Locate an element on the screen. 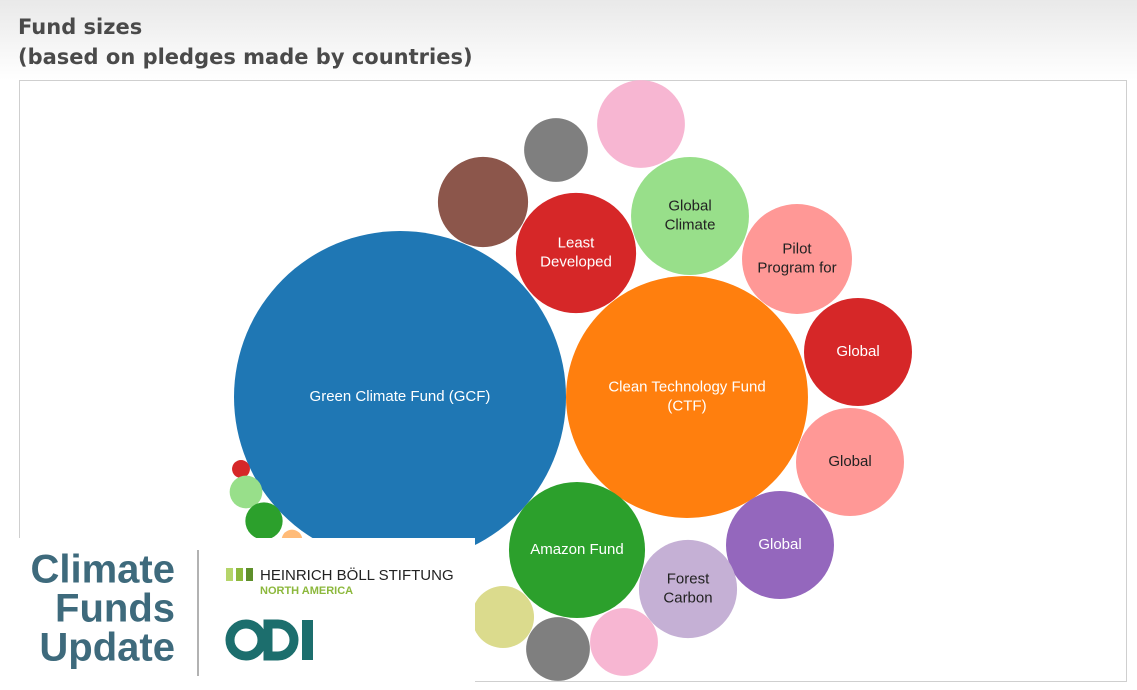 The width and height of the screenshot is (1137, 690). logo-partner-sub: NORTH AMERICA is located at coordinates (306, 591).